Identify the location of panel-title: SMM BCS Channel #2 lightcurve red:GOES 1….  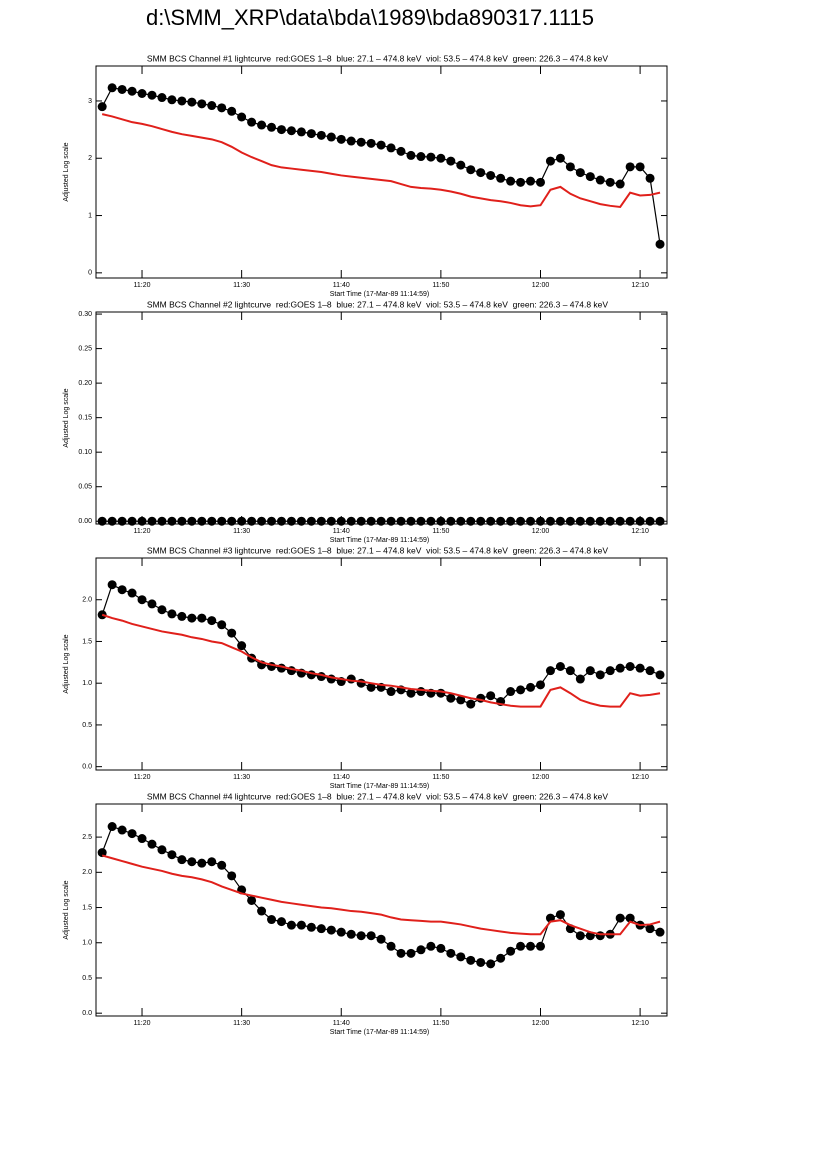
(378, 304).